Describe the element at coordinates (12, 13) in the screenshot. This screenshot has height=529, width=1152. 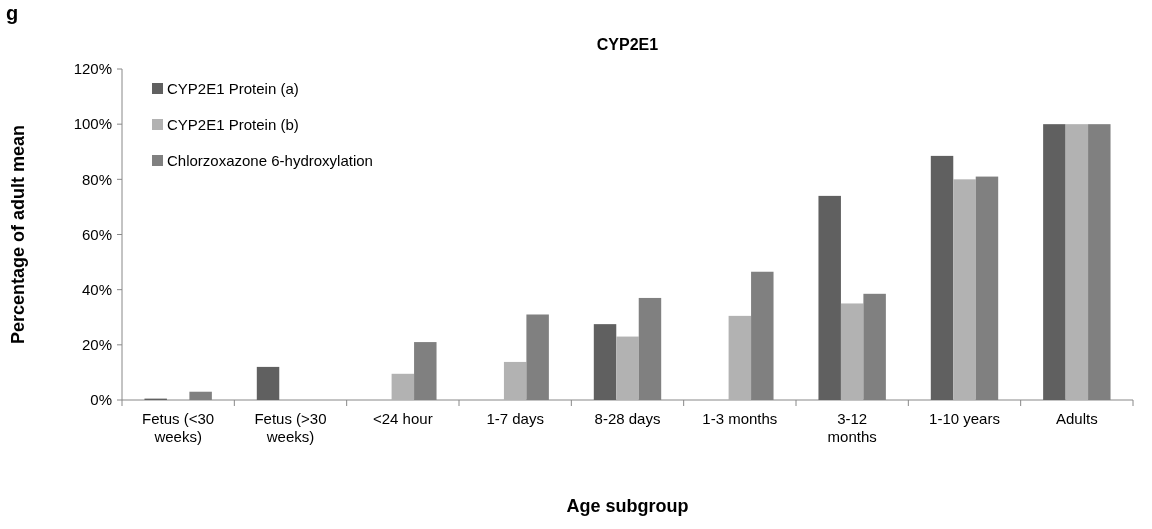
I see `text: g` at that location.